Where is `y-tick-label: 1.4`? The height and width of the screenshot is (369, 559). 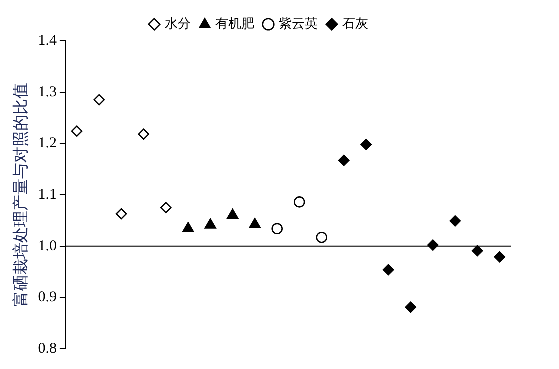 y-tick-label: 1.4 is located at coordinates (48, 40).